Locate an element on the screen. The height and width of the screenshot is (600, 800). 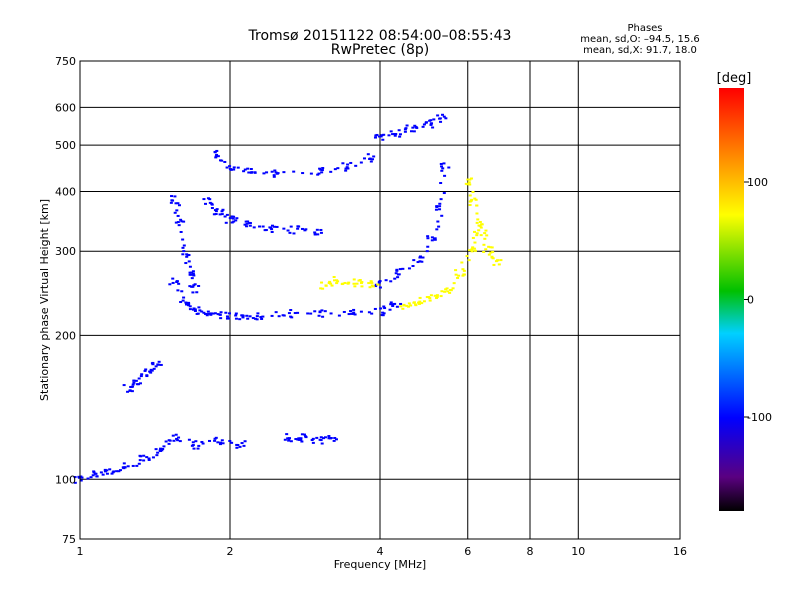
x-tick-label: 10 is located at coordinates (578, 551).